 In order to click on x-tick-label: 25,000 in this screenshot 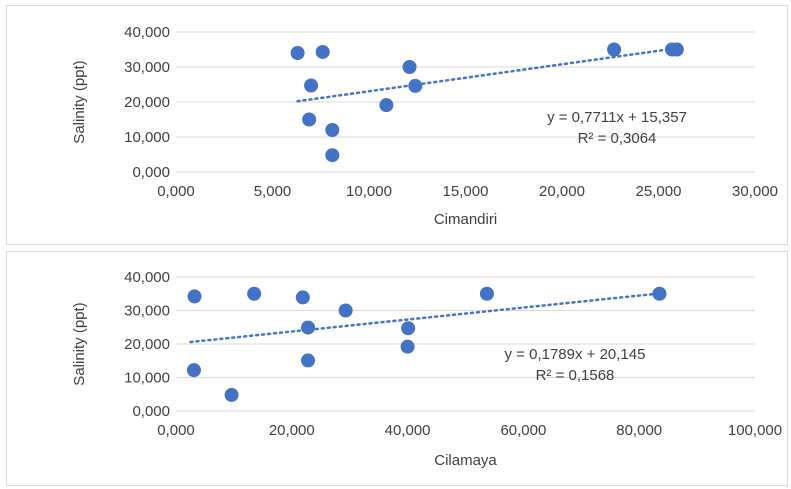, I will do `click(659, 191)`.